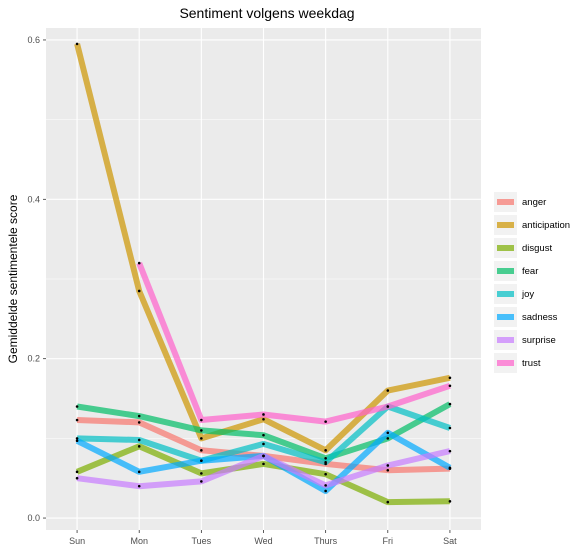  What do you see at coordinates (263, 541) in the screenshot?
I see `x-tick-label: Wed` at bounding box center [263, 541].